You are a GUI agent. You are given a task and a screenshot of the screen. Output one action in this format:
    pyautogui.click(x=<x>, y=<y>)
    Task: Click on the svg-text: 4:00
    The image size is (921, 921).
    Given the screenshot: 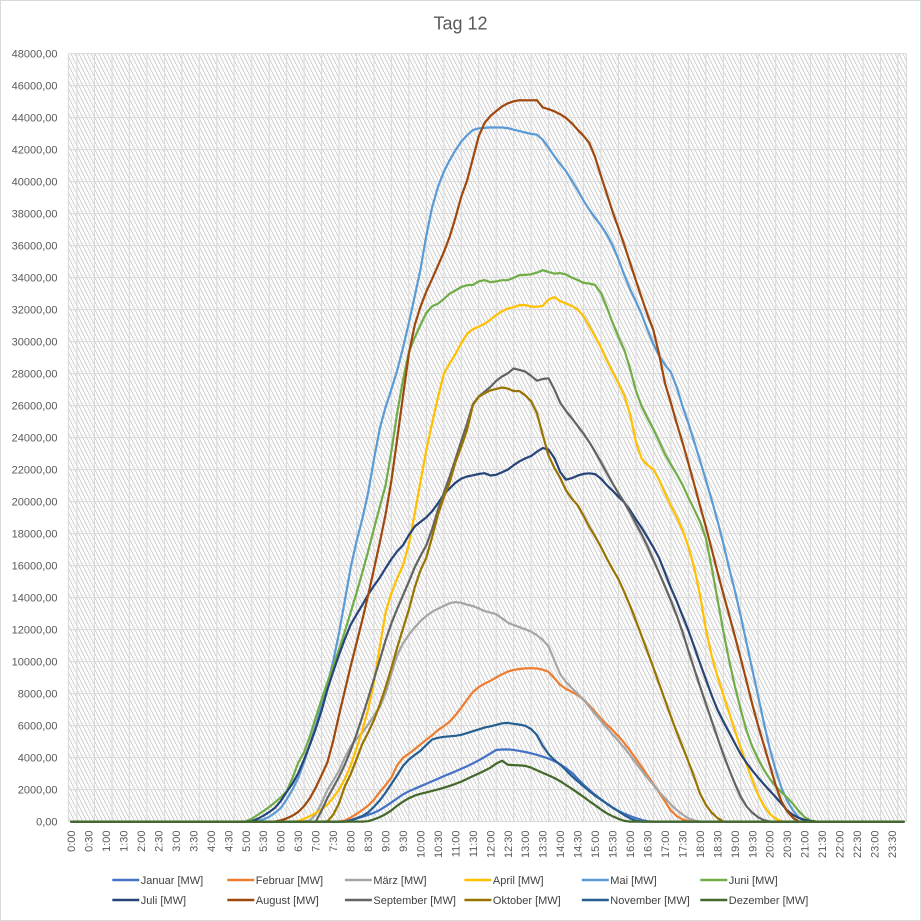 What is the action you would take?
    pyautogui.click(x=212, y=841)
    